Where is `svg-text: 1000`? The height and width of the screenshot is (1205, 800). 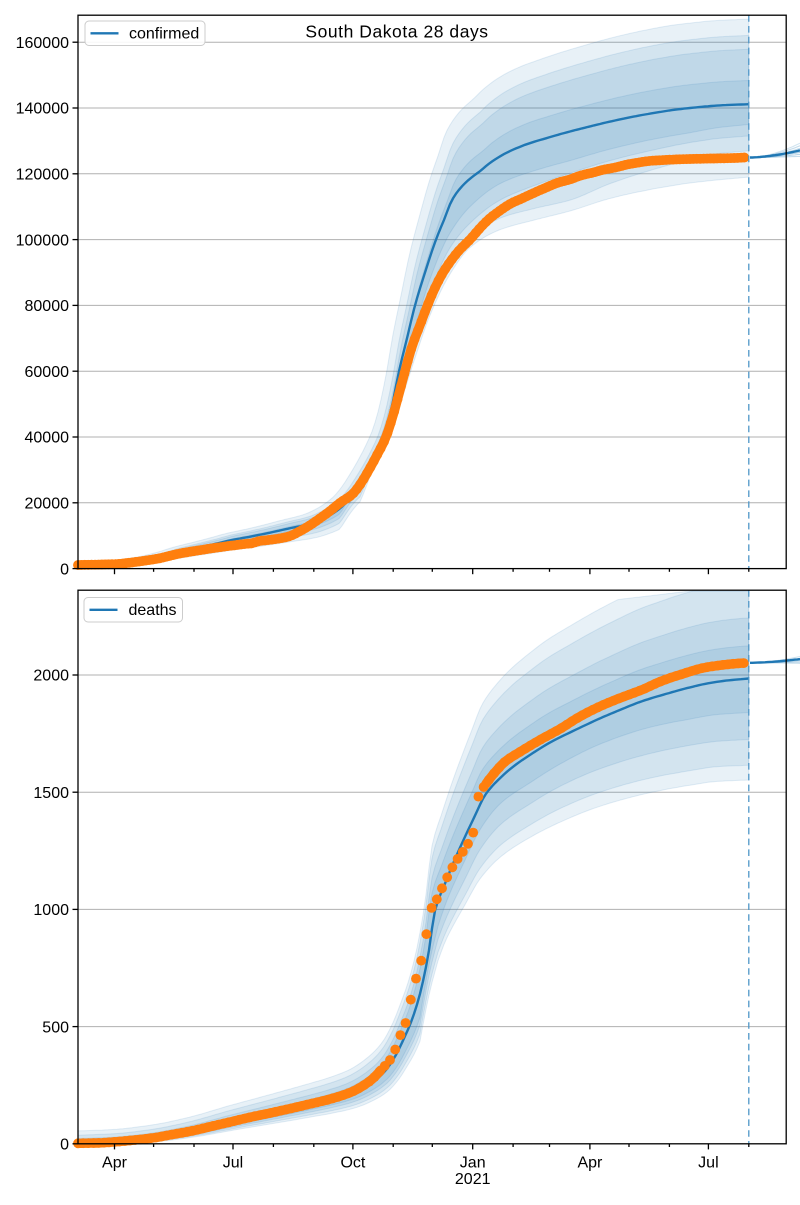 svg-text: 1000 is located at coordinates (51, 910).